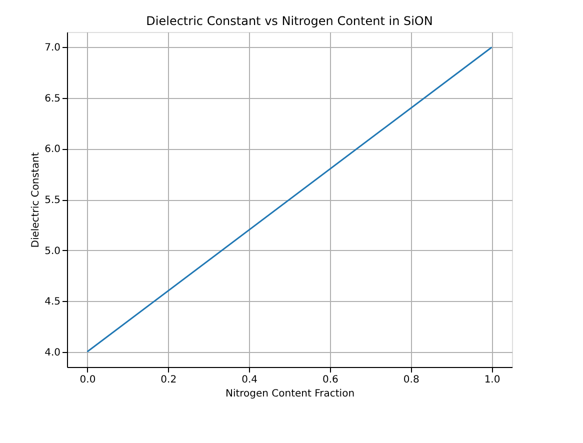 The height and width of the screenshot is (443, 583). Describe the element at coordinates (250, 380) in the screenshot. I see `x-tick-label: 0.4` at that location.